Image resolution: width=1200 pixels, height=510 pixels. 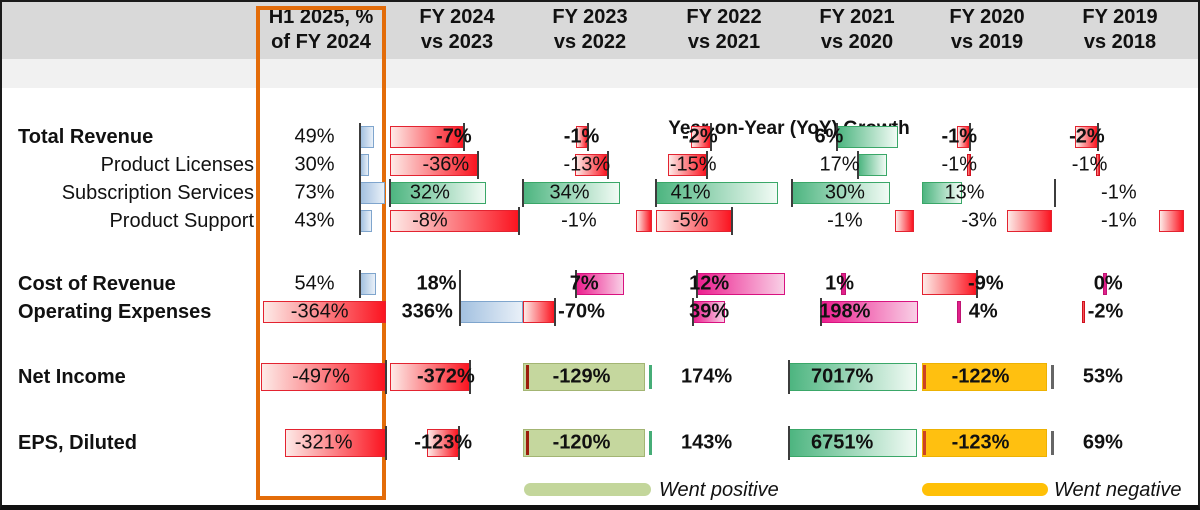 What do you see at coordinates (319, 311) in the screenshot?
I see `cell-value: -364%` at bounding box center [319, 311].